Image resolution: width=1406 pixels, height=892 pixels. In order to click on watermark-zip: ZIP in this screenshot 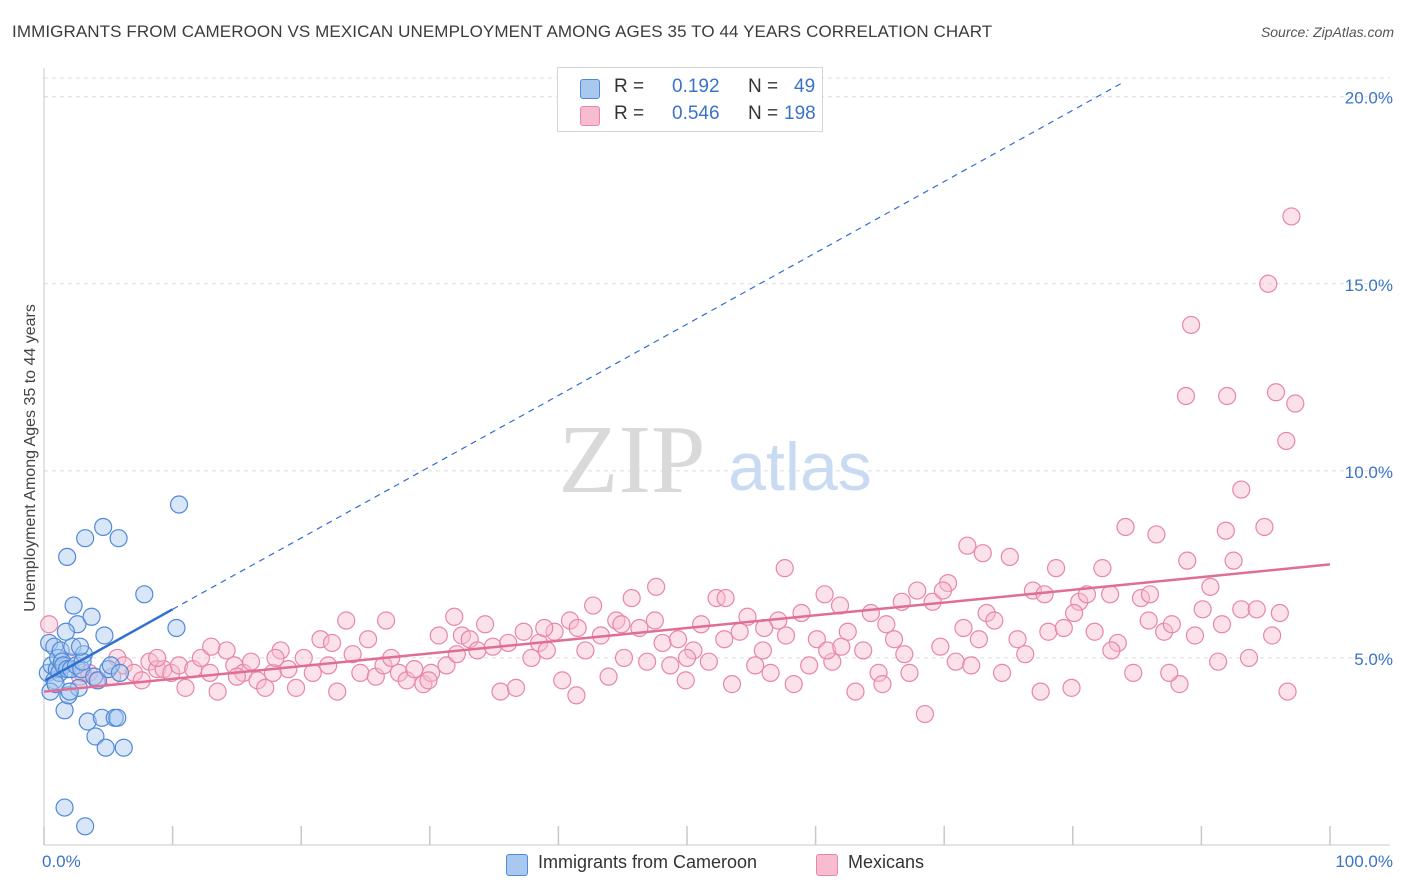, I will do `click(632, 460)`.